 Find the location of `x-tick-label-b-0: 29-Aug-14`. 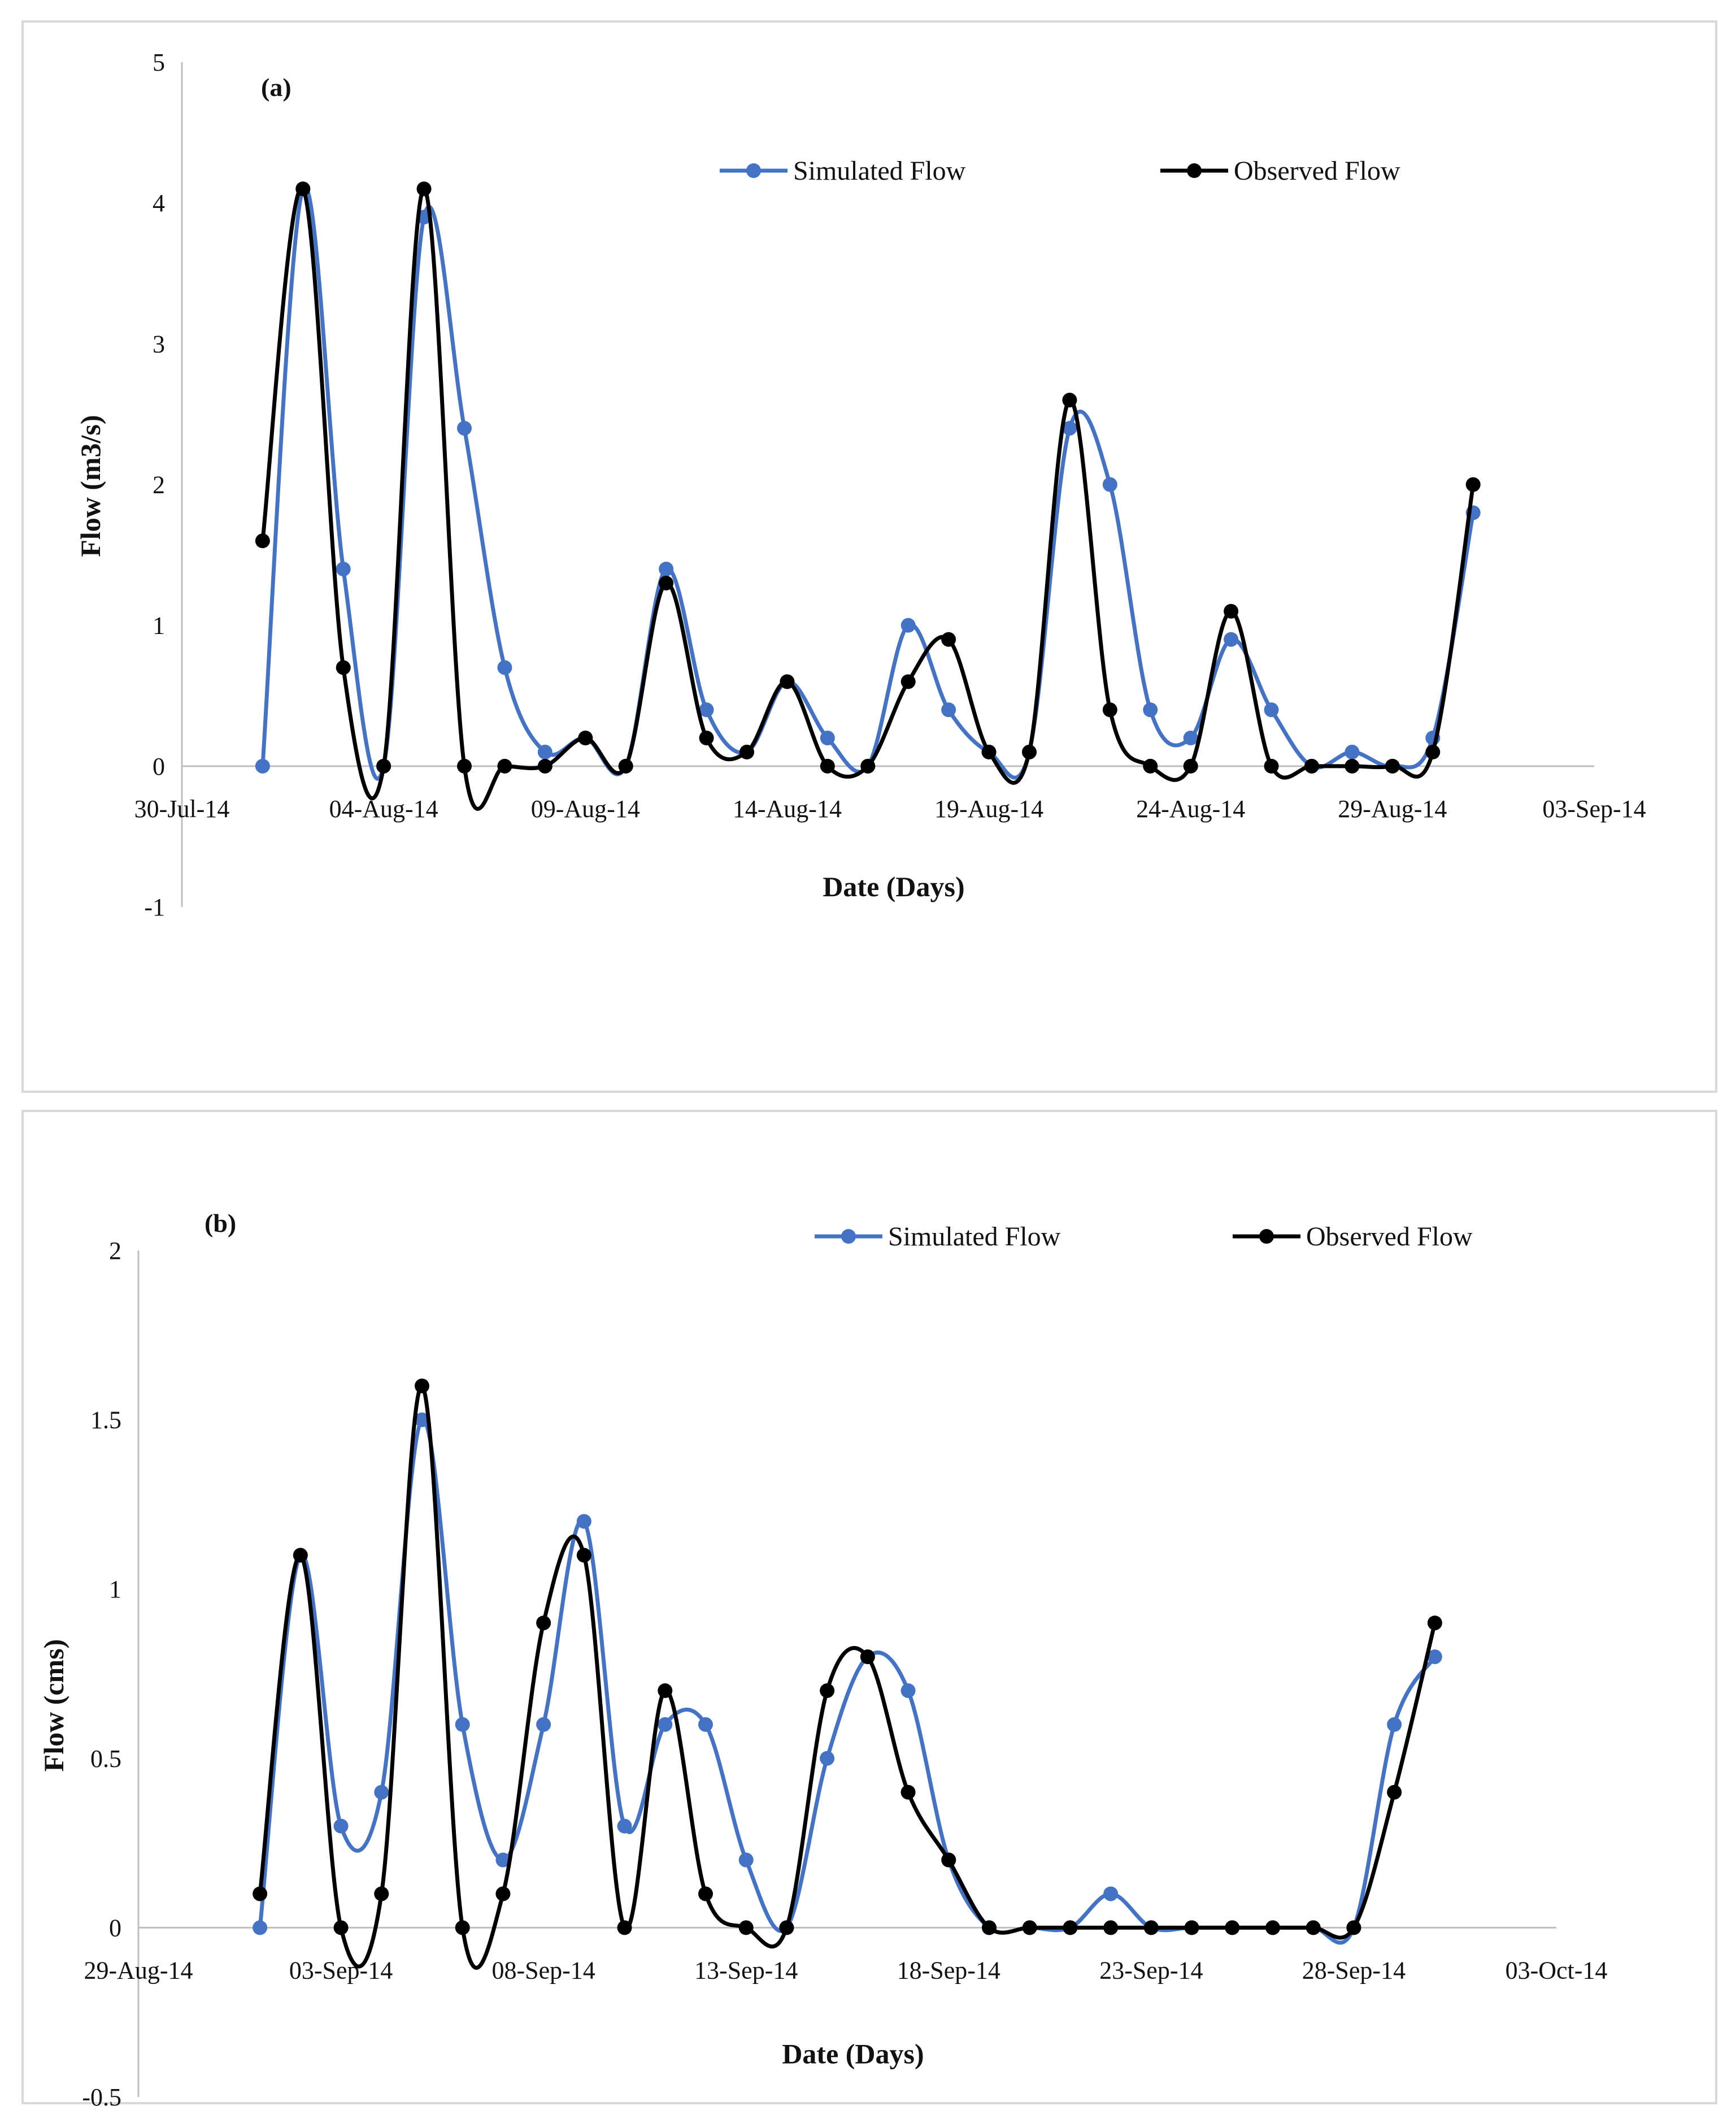

x-tick-label-b-0: 29-Aug-14 is located at coordinates (138, 1970).